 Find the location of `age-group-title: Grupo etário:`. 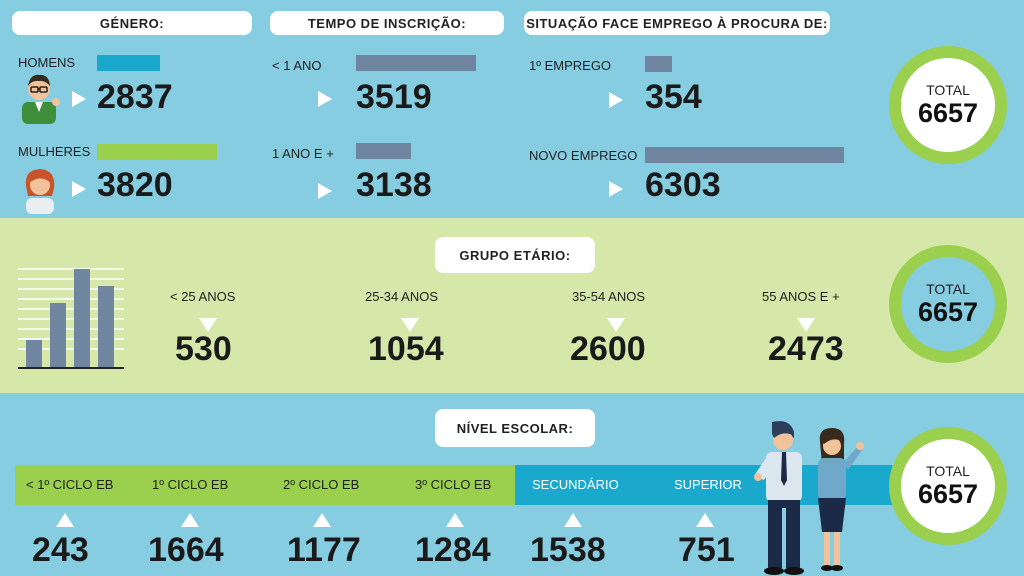

age-group-title: Grupo etário: is located at coordinates (515, 255).